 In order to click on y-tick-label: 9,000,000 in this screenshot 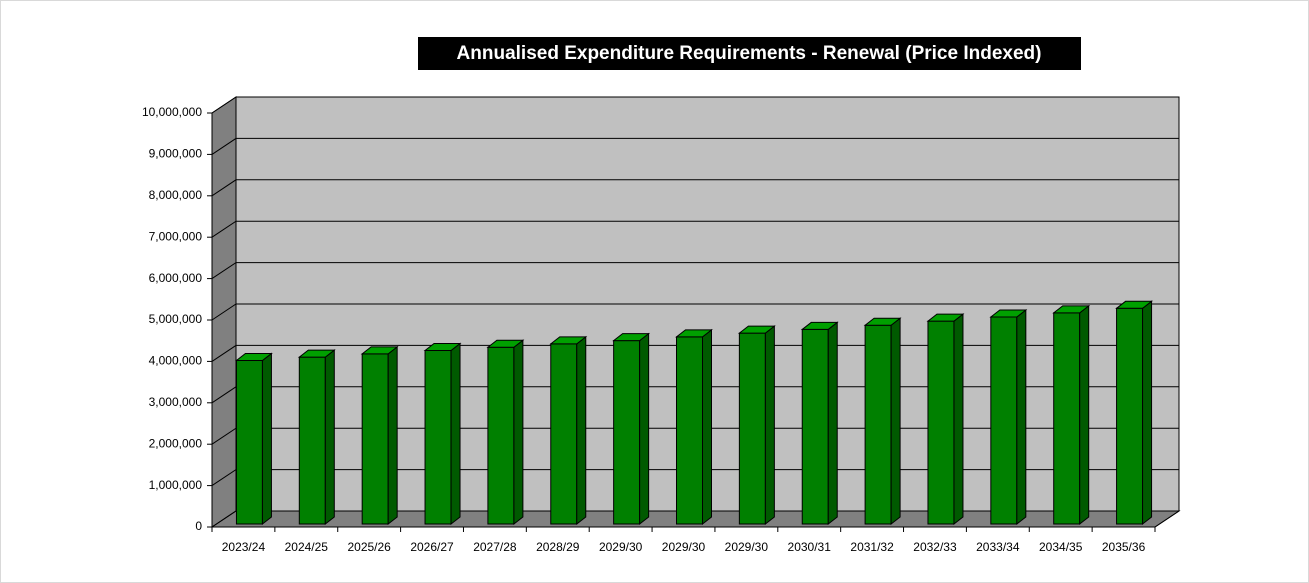, I will do `click(176, 154)`.